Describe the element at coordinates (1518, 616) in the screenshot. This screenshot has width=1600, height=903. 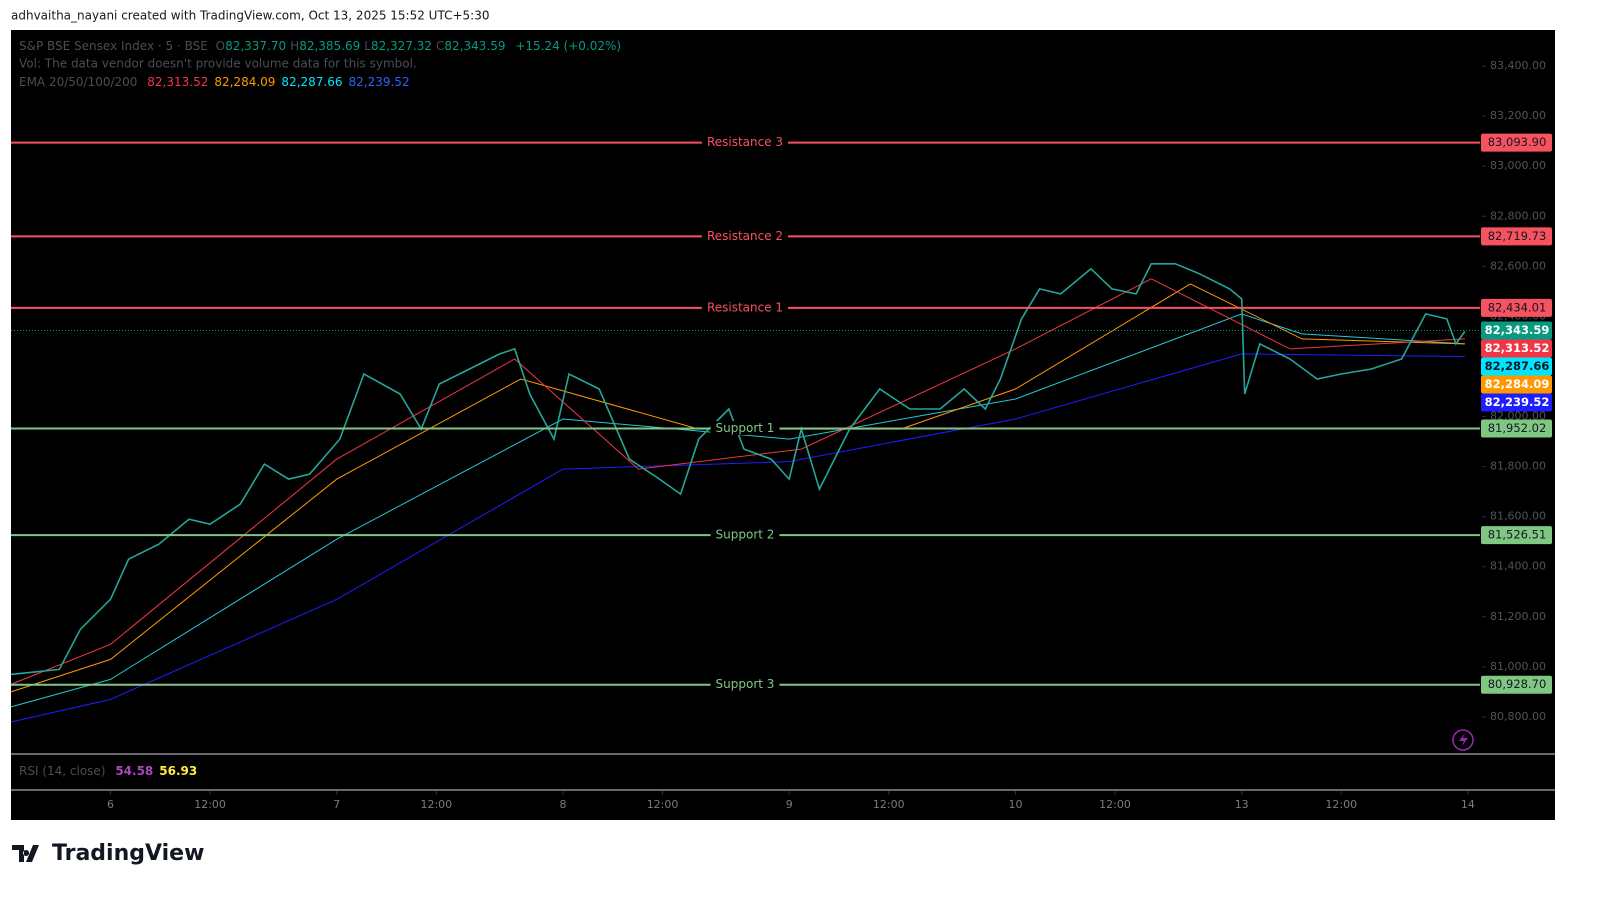
I see `y-tick-label: 81,200.00` at that location.